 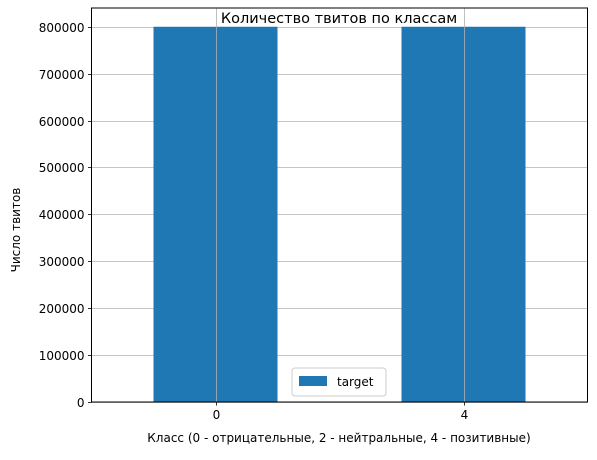 What do you see at coordinates (339, 19) in the screenshot?
I see `chart-title: Количество твитов по классам` at bounding box center [339, 19].